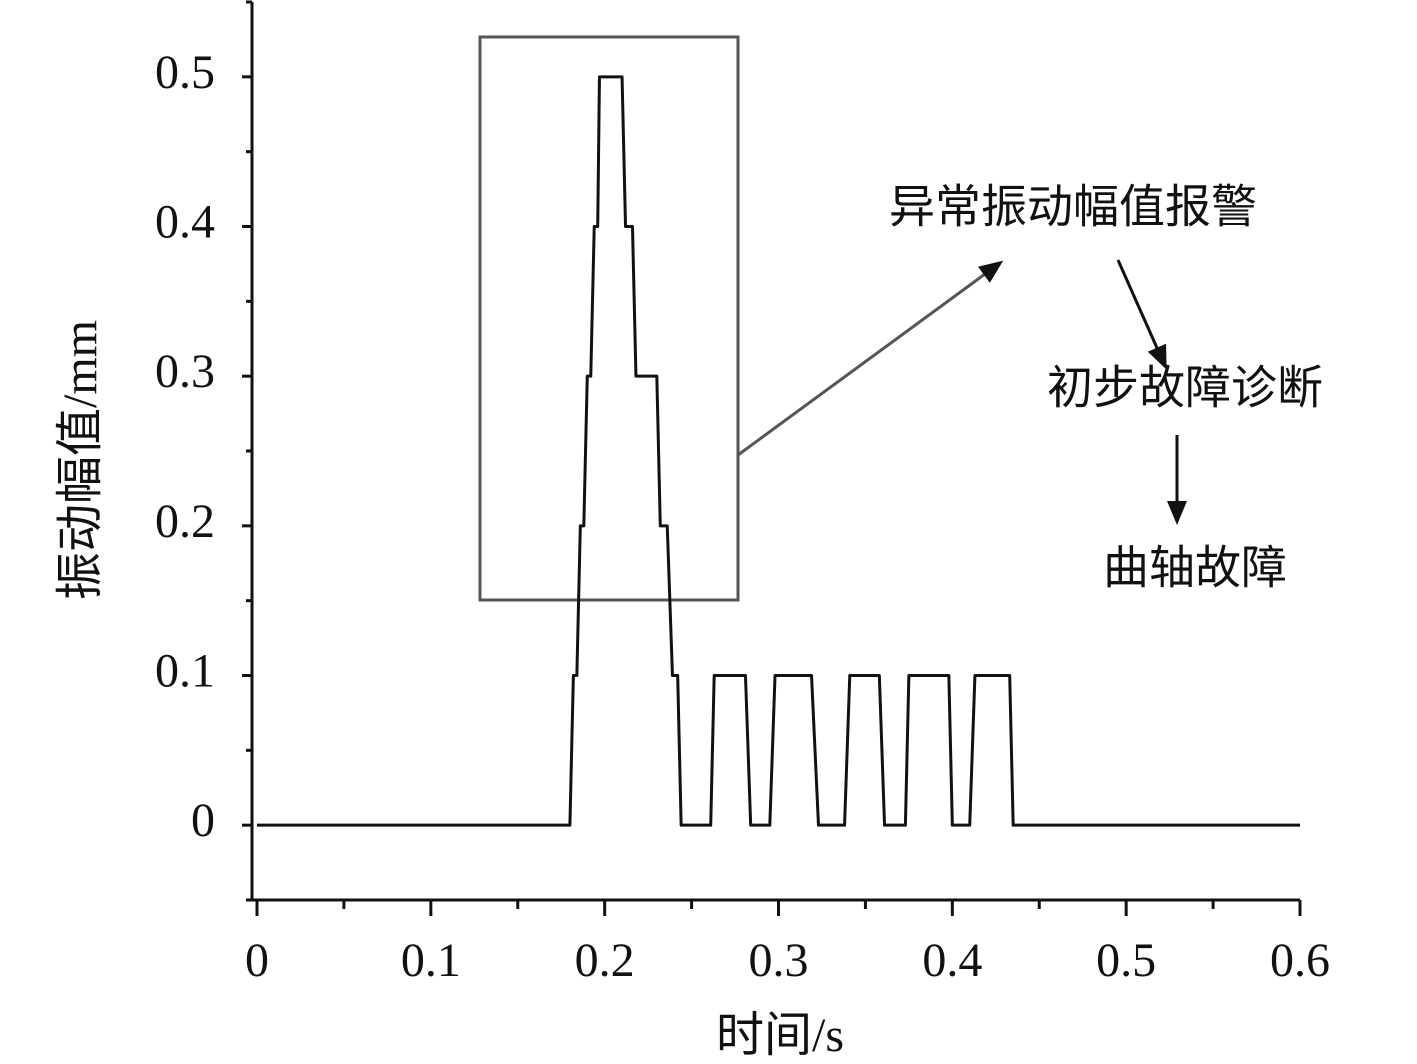 The width and height of the screenshot is (1417, 1064). What do you see at coordinates (1300, 960) in the screenshot?
I see `x-tick-label: 0.6` at bounding box center [1300, 960].